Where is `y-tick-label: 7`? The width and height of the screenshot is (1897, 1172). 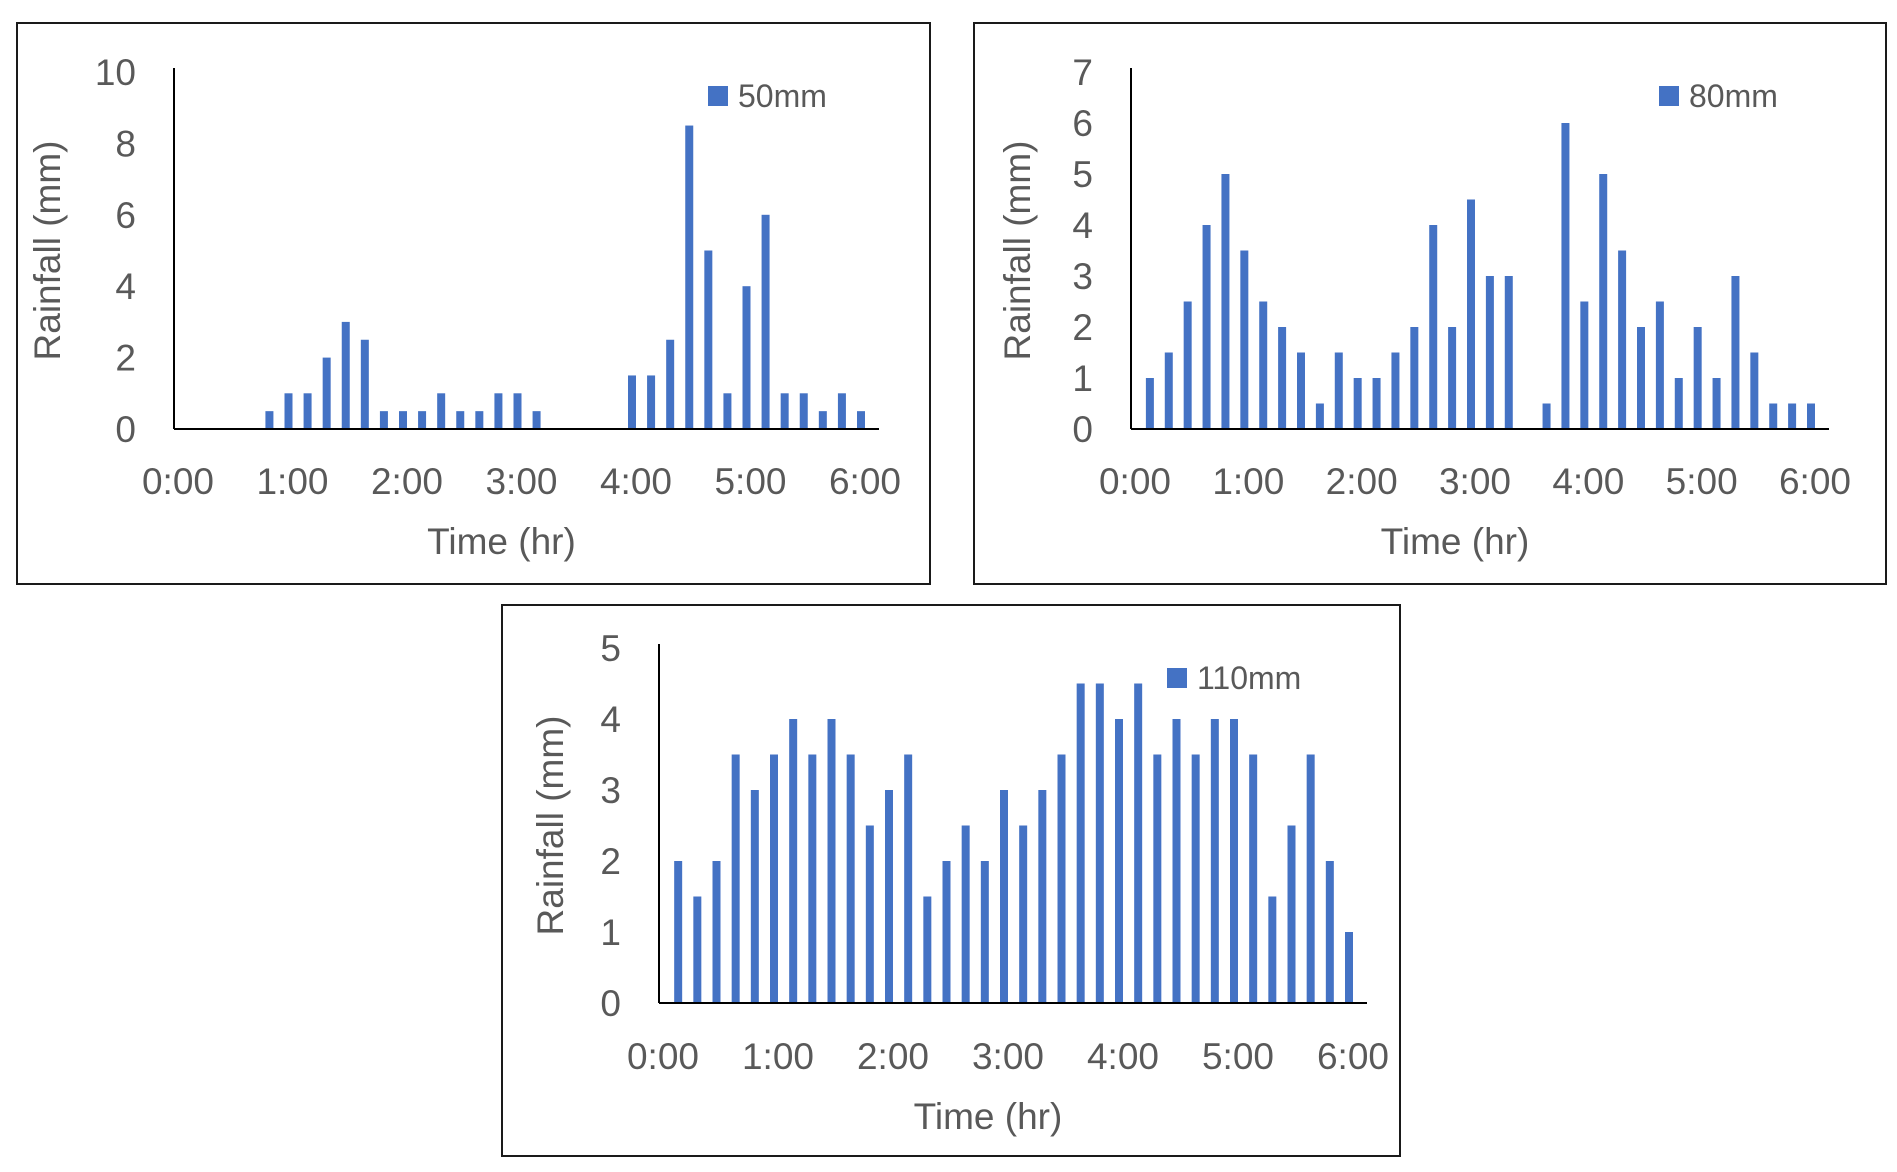 y-tick-label: 7 is located at coordinates (1082, 72).